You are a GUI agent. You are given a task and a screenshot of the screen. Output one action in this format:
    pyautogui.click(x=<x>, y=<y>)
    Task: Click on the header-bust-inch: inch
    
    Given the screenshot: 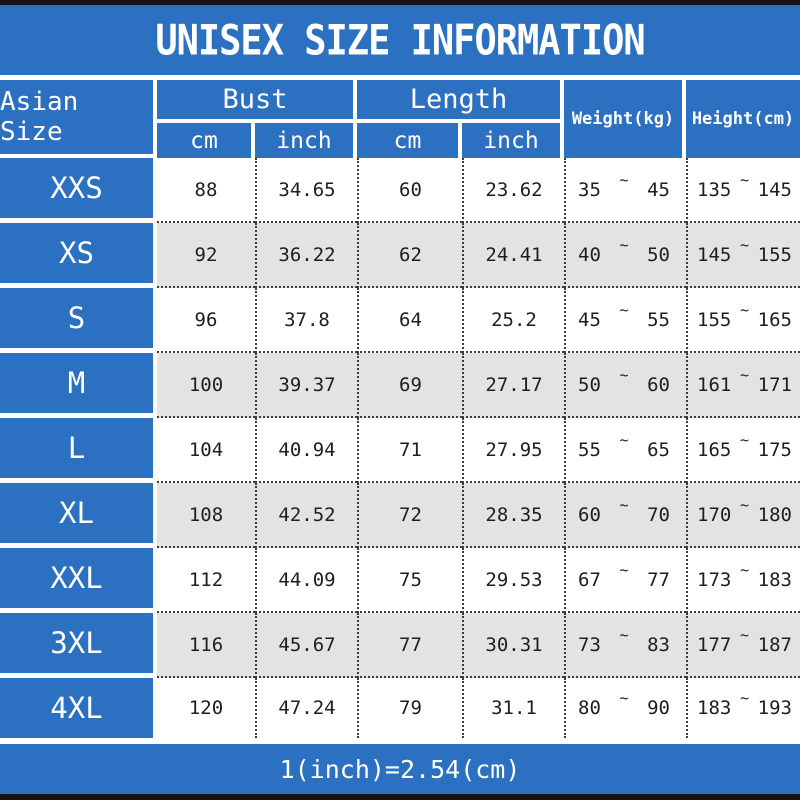 What is the action you would take?
    pyautogui.click(x=306, y=140)
    